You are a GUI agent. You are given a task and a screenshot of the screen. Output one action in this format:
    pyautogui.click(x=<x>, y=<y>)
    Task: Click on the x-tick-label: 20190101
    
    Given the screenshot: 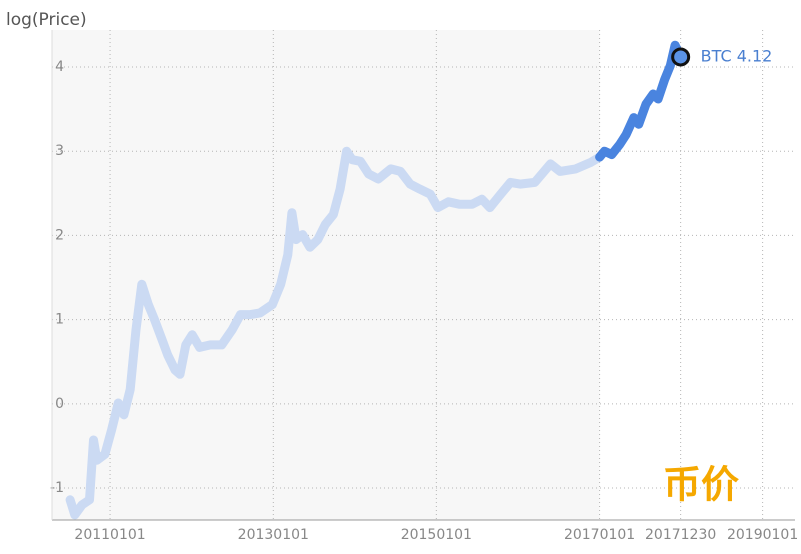 What is the action you would take?
    pyautogui.click(x=762, y=535)
    